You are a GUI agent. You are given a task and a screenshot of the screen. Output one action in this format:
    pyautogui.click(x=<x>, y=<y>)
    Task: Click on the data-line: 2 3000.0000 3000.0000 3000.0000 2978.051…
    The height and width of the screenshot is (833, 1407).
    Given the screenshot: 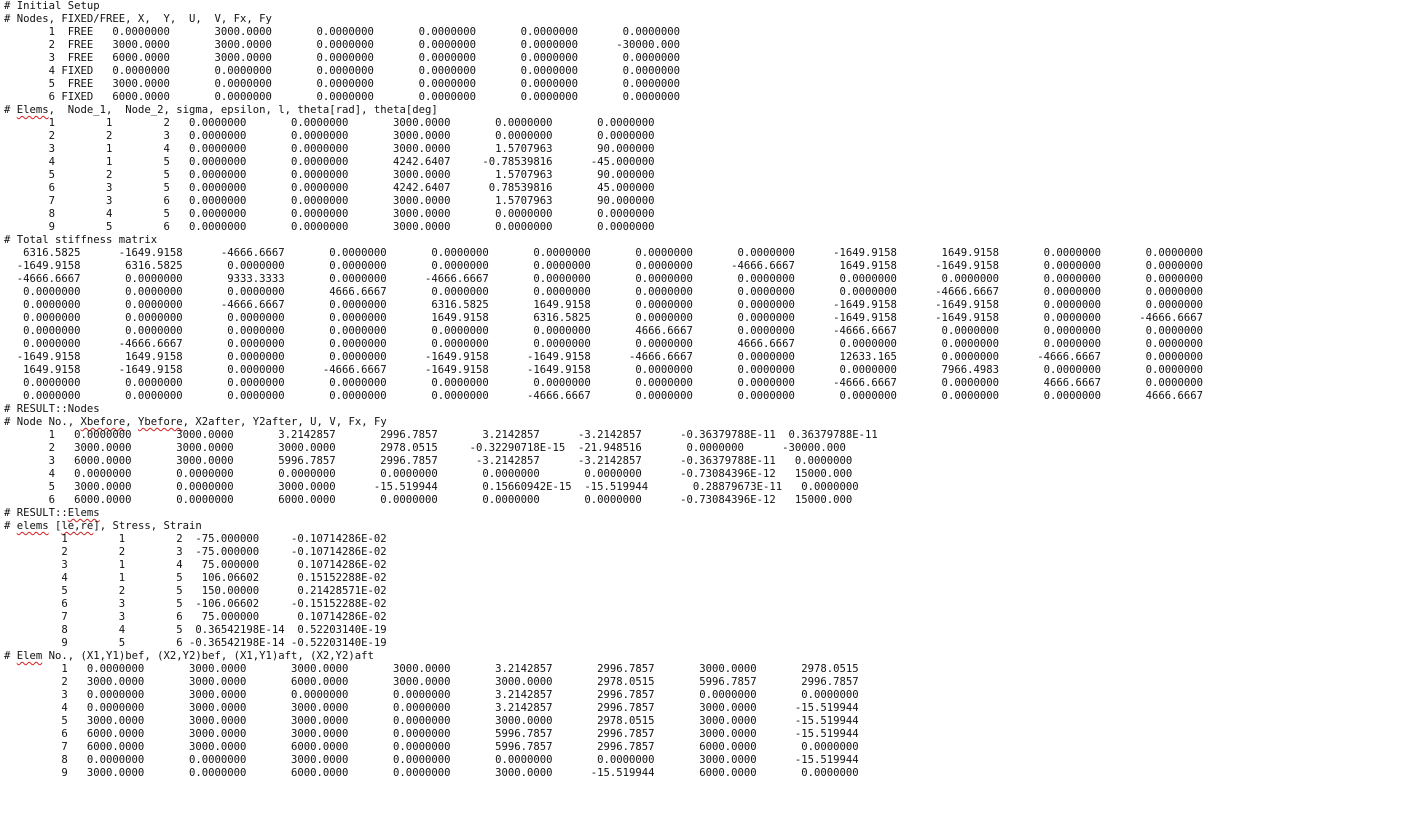 What is the action you would take?
    pyautogui.click(x=425, y=448)
    